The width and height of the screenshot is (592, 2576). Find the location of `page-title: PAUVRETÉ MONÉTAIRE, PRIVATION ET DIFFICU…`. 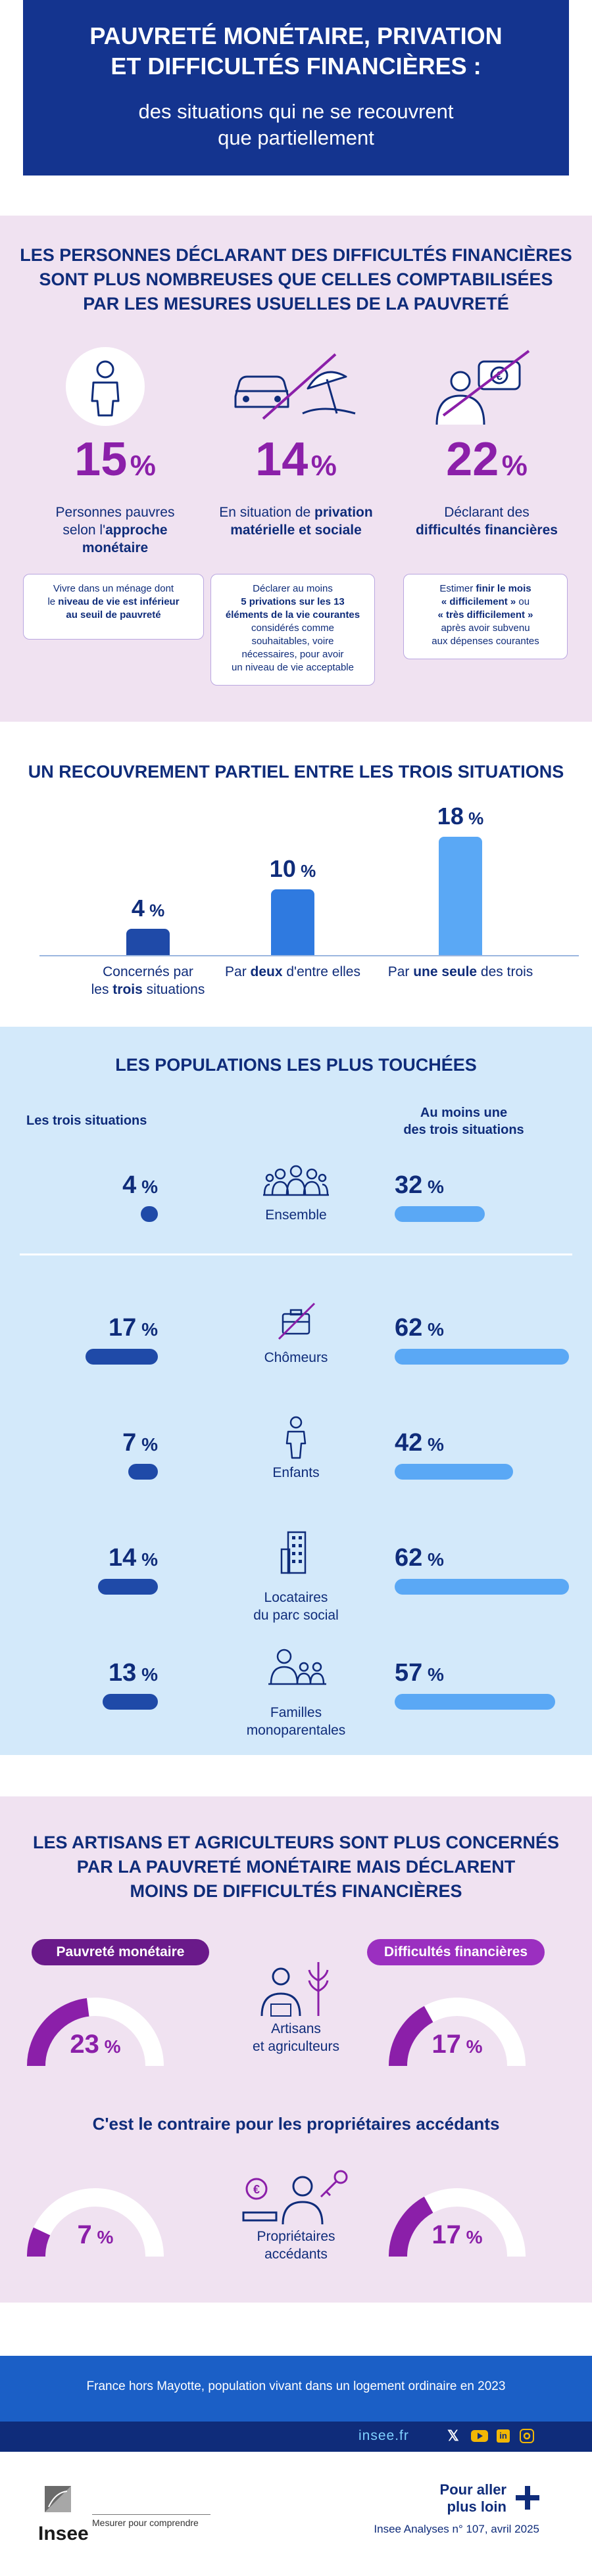

page-title: PAUVRETÉ MONÉTAIRE, PRIVATION ET DIFFICU… is located at coordinates (296, 51).